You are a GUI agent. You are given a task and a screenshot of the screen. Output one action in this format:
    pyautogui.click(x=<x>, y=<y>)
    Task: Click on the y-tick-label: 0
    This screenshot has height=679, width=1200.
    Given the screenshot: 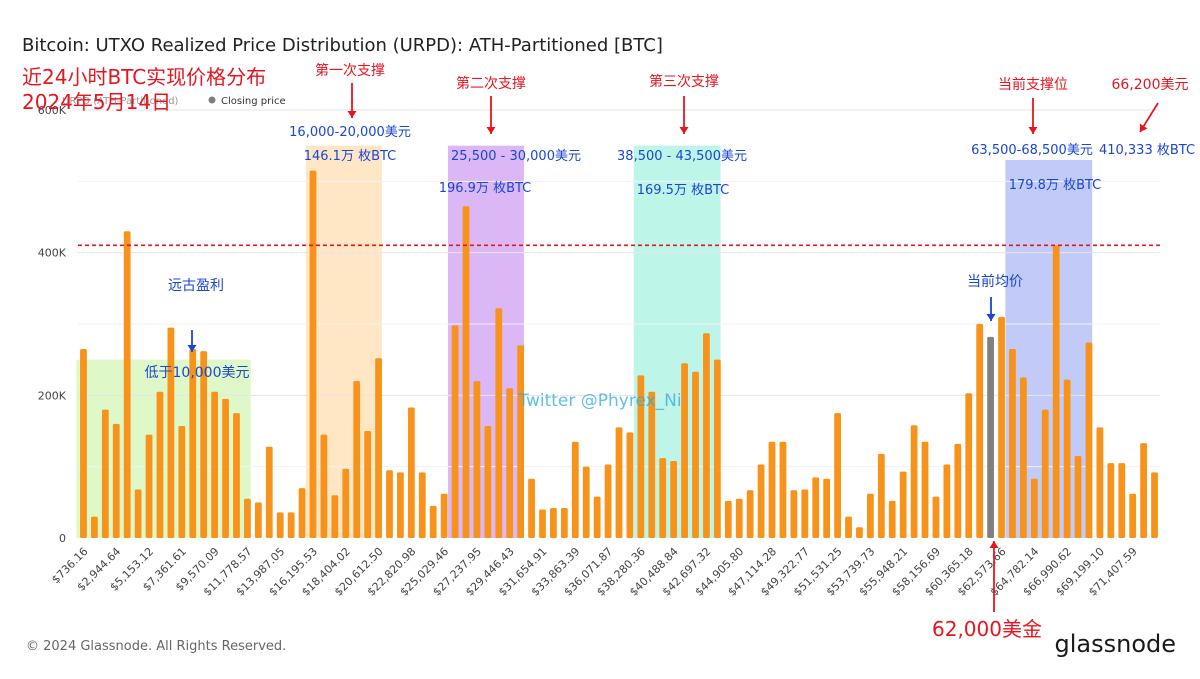 What is the action you would take?
    pyautogui.click(x=62, y=538)
    